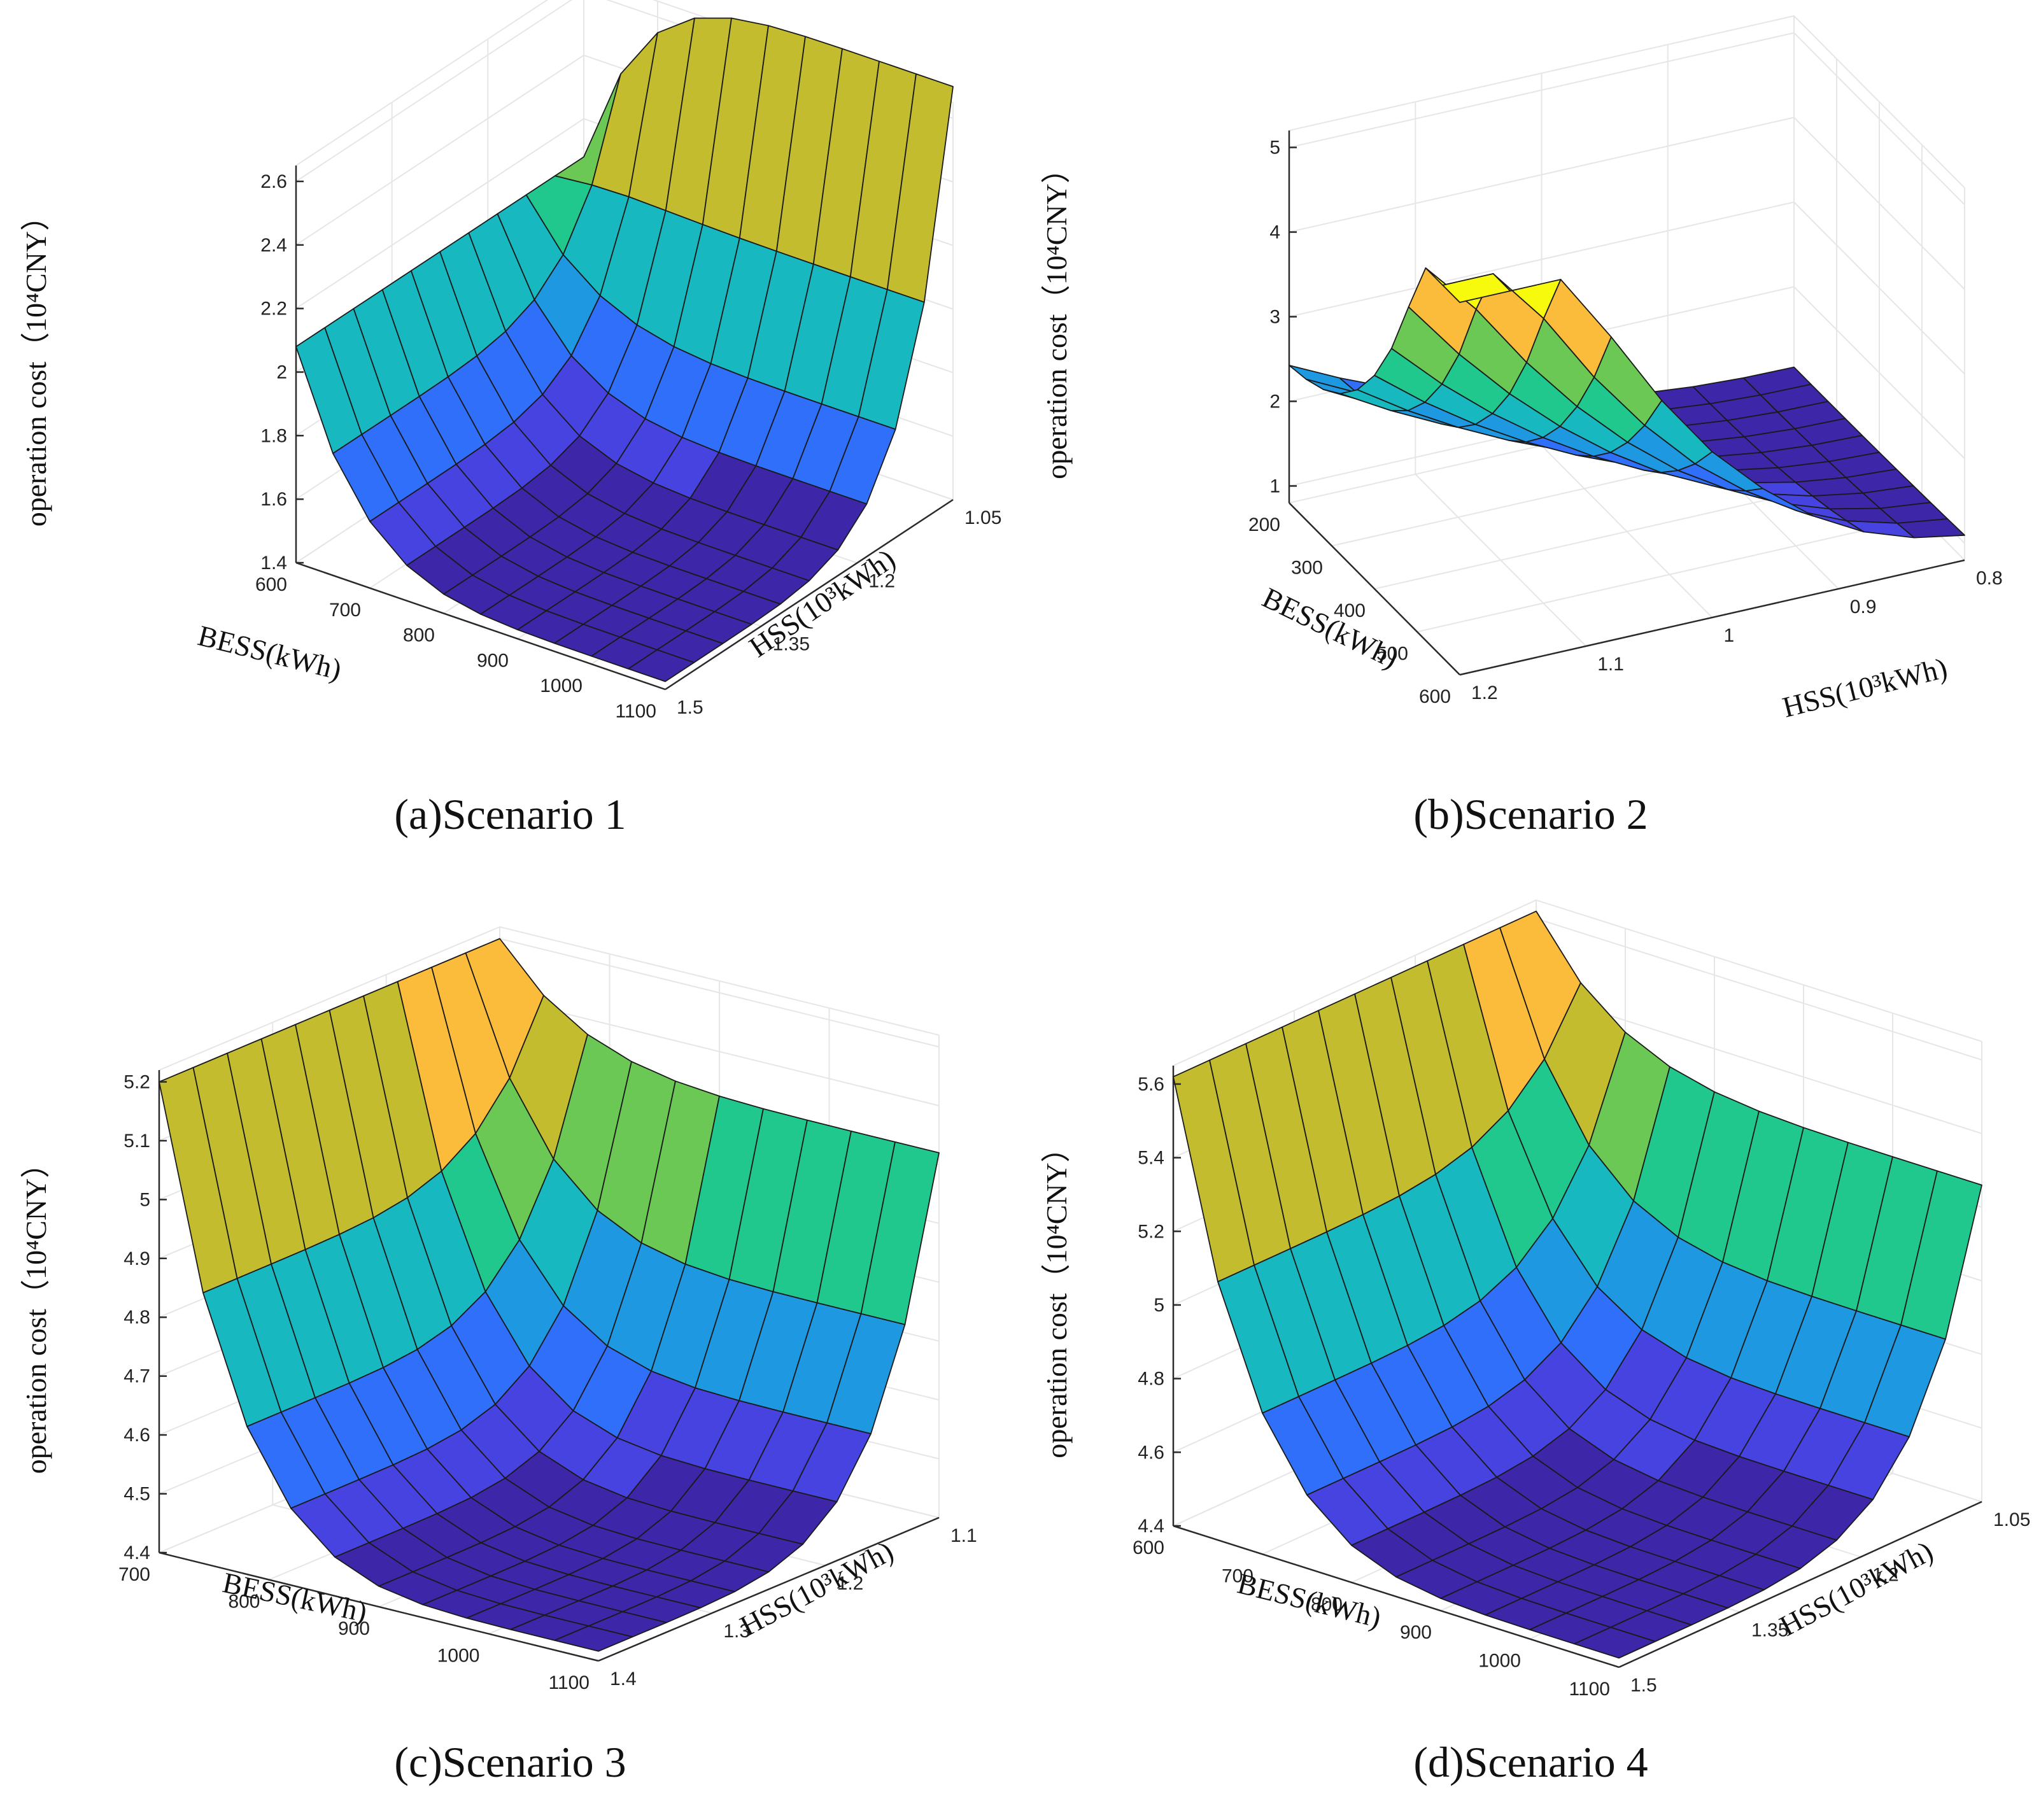 The image size is (2041, 1820). Describe the element at coordinates (1275, 487) in the screenshot. I see `z-tick-label: 1` at that location.